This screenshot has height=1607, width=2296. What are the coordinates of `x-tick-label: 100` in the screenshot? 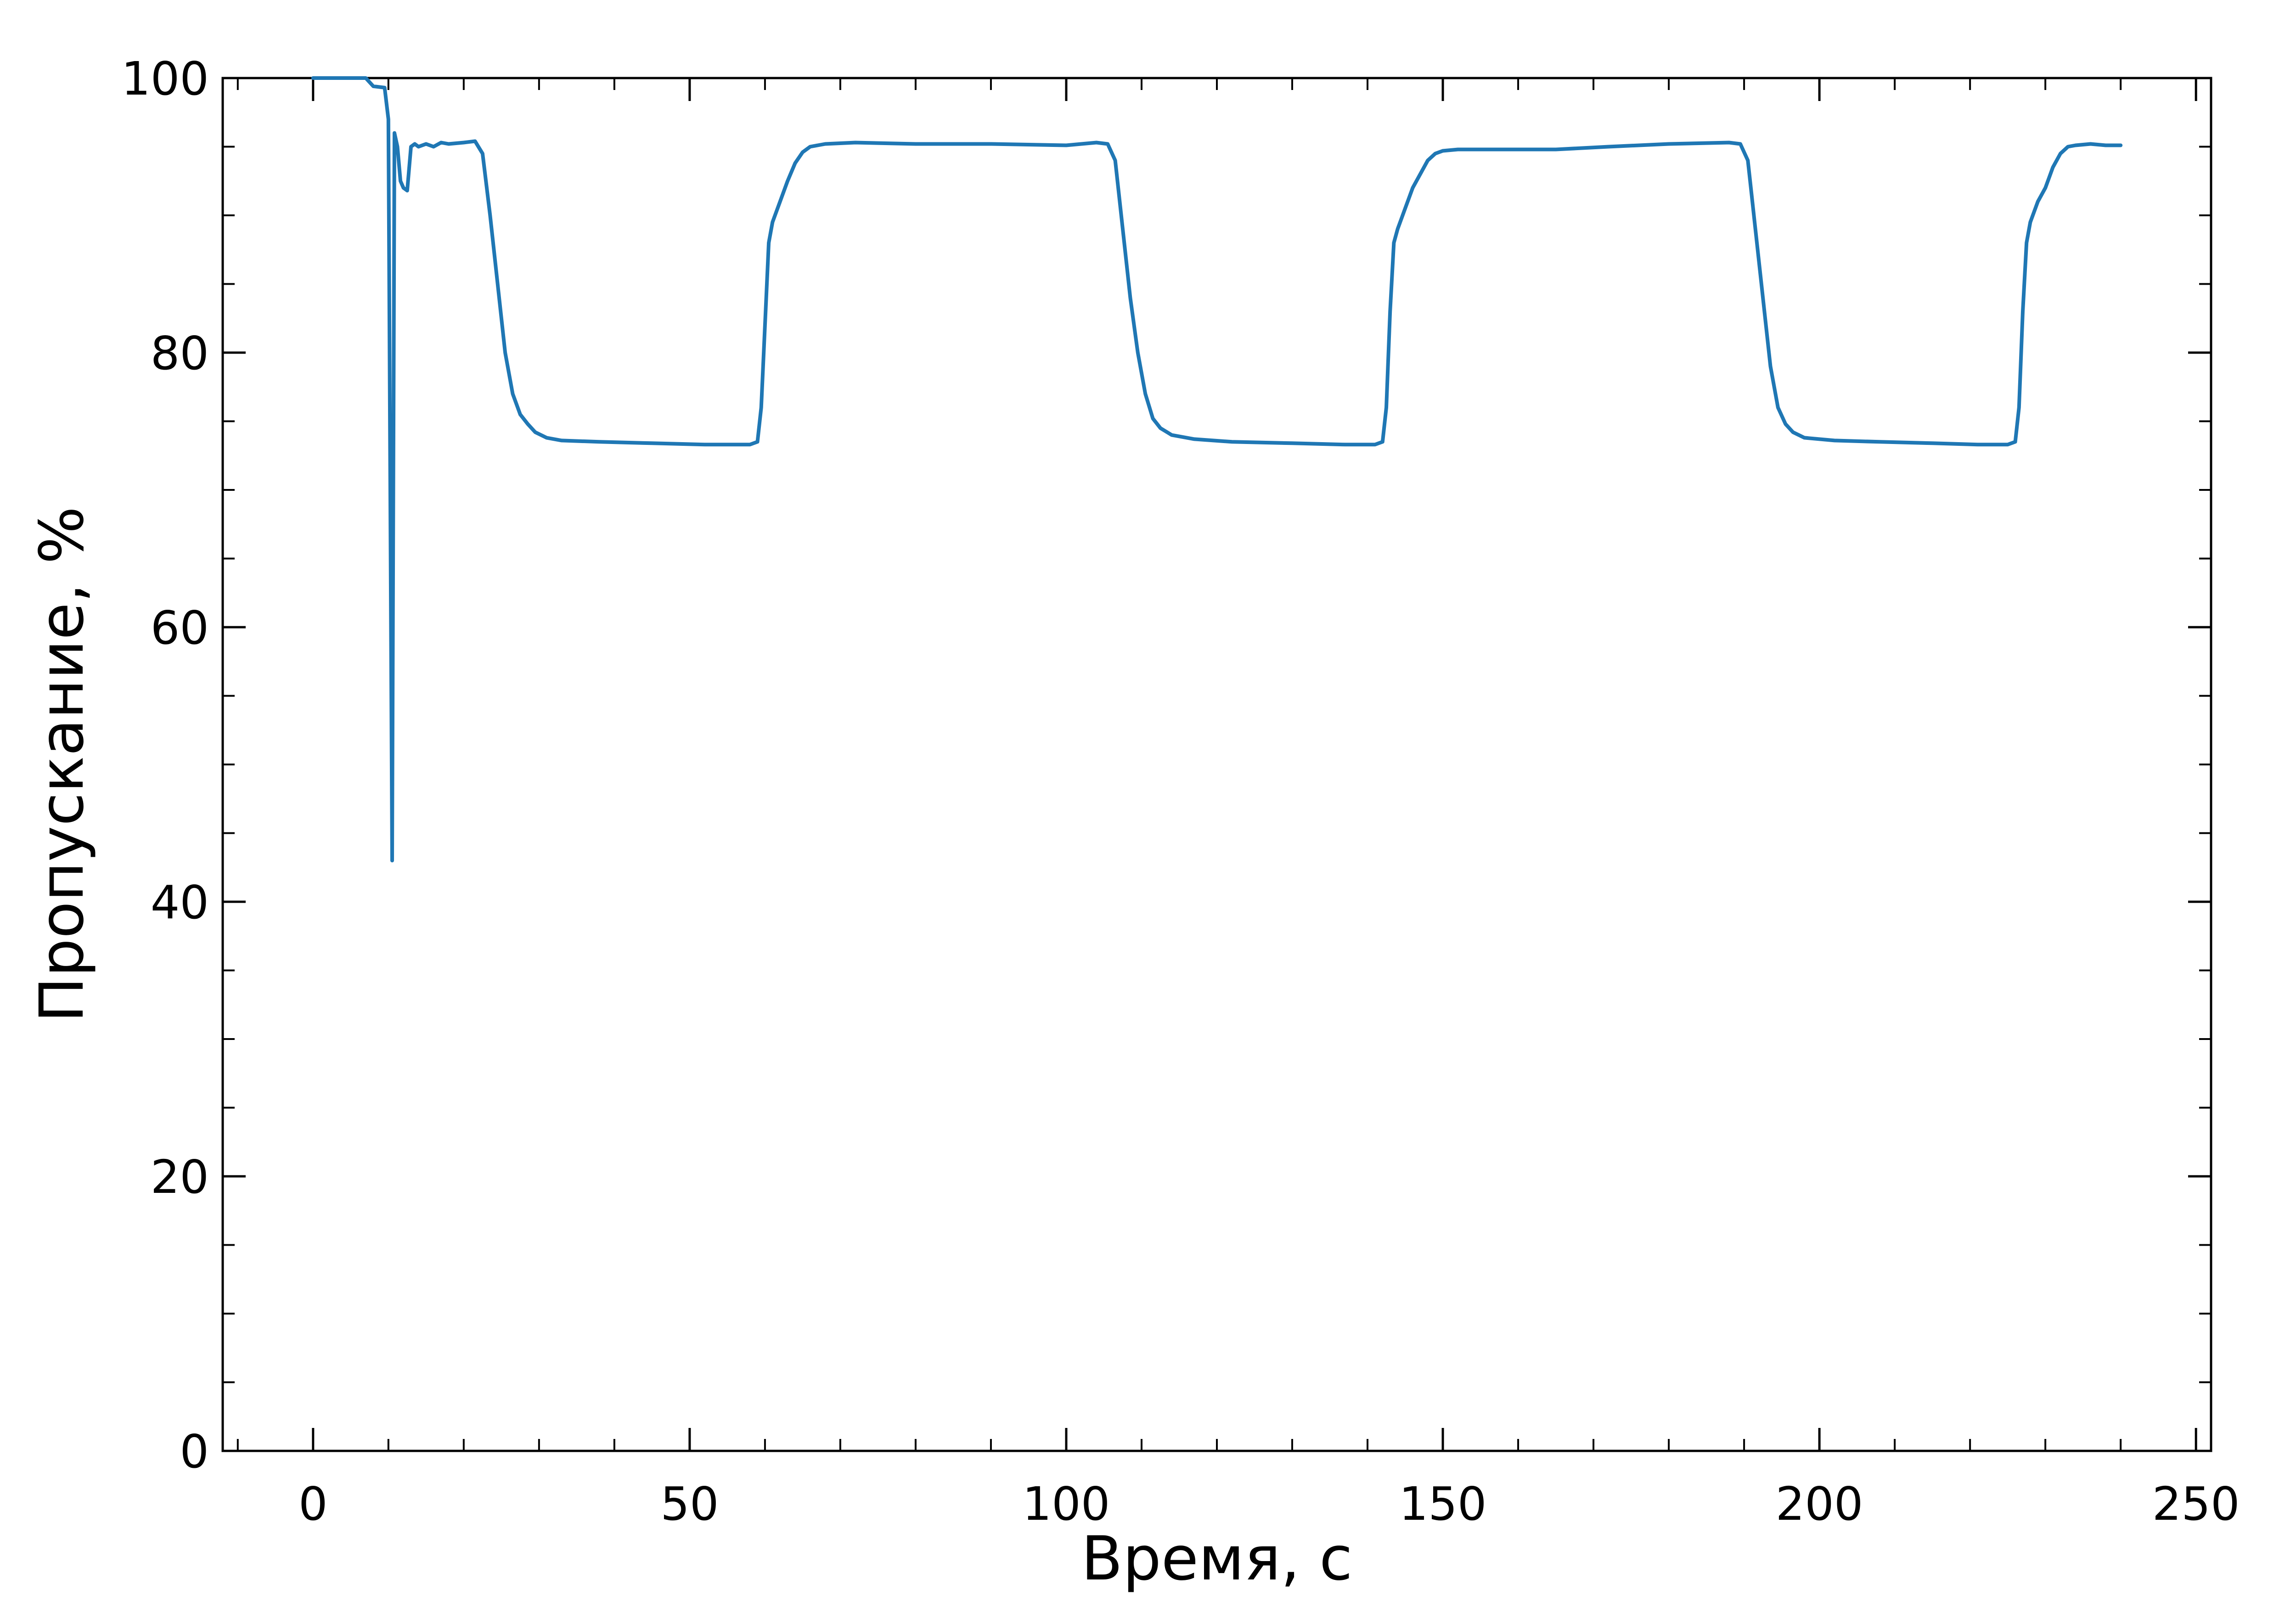 It's located at (1066, 1504).